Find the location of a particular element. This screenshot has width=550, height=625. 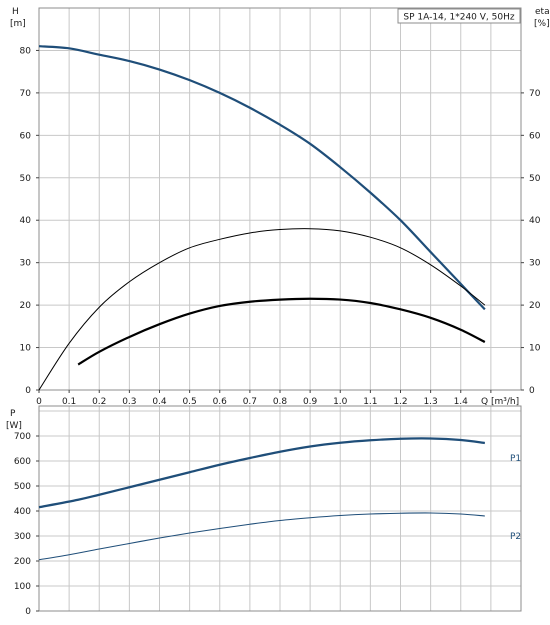

flow-axis-unit: [m³/h] is located at coordinates (505, 402).